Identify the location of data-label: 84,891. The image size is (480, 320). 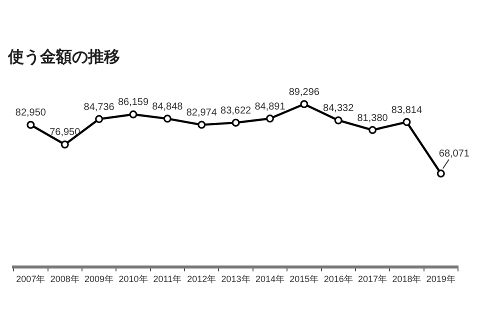
(270, 106).